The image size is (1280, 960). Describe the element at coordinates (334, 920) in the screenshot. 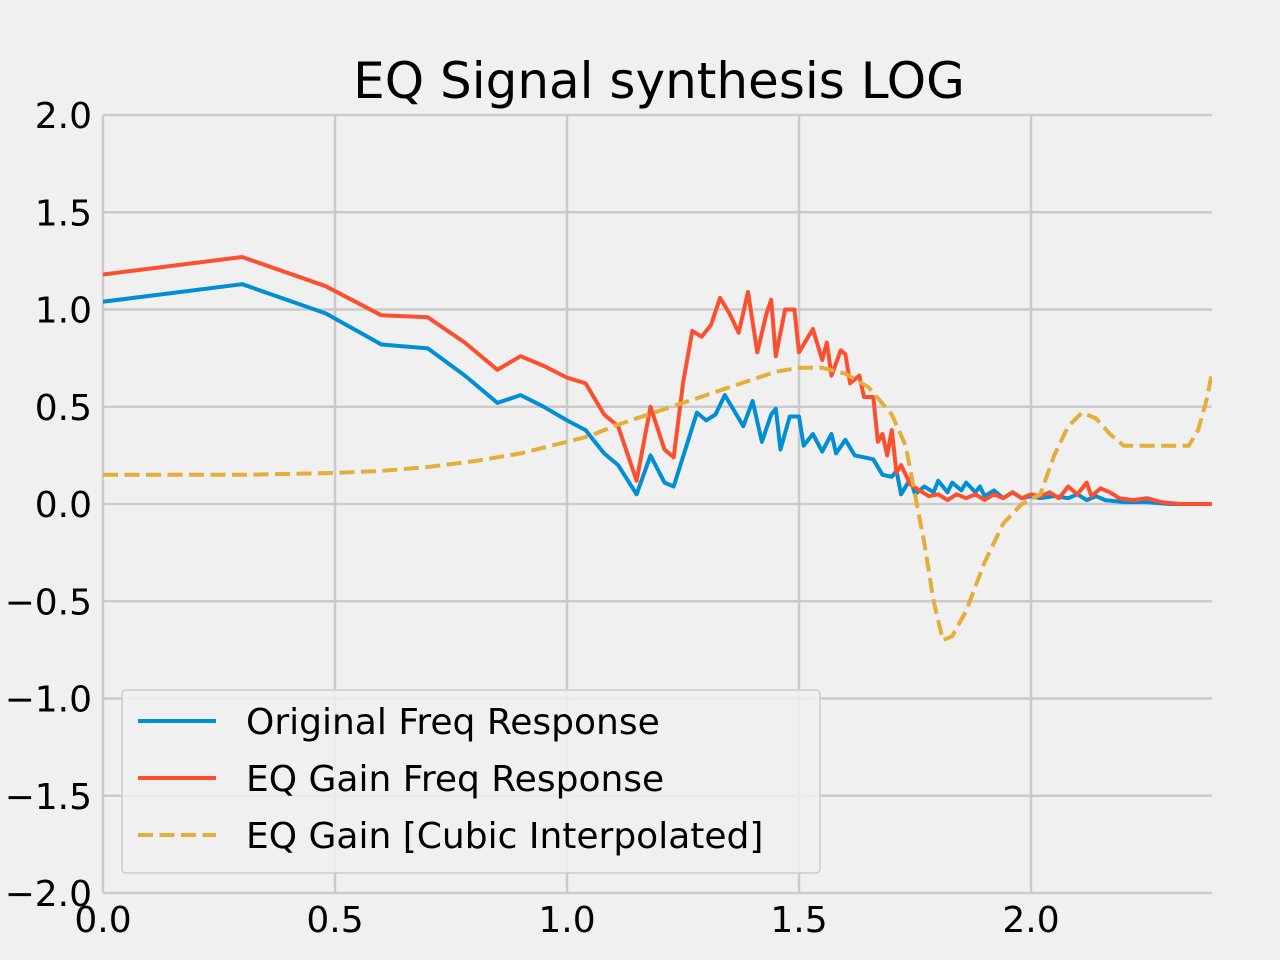

I see `x-tick-label: 0.5` at that location.